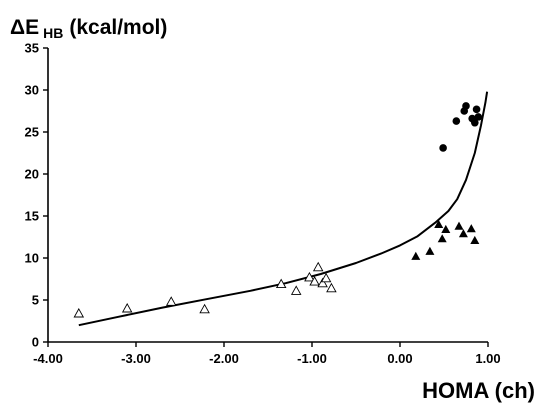 This screenshot has width=550, height=417. I want to click on y-axis-label-unit: (kcal/mol), so click(118, 27).